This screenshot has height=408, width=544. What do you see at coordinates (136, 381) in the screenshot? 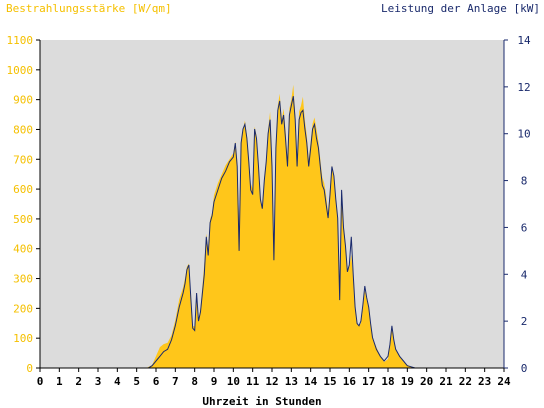
I see `x-tick-label: 5` at bounding box center [136, 381].